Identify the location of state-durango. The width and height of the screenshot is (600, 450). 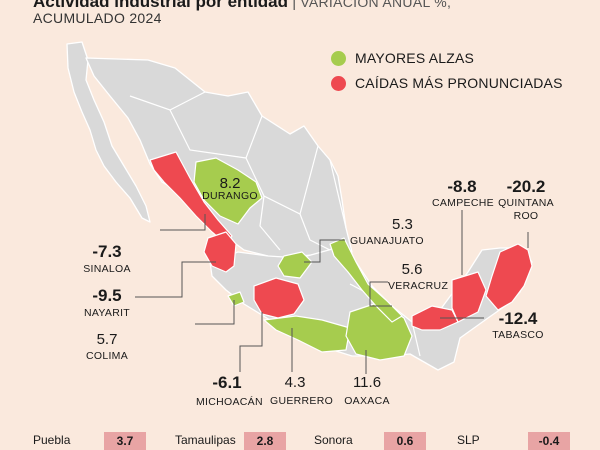
(228, 191).